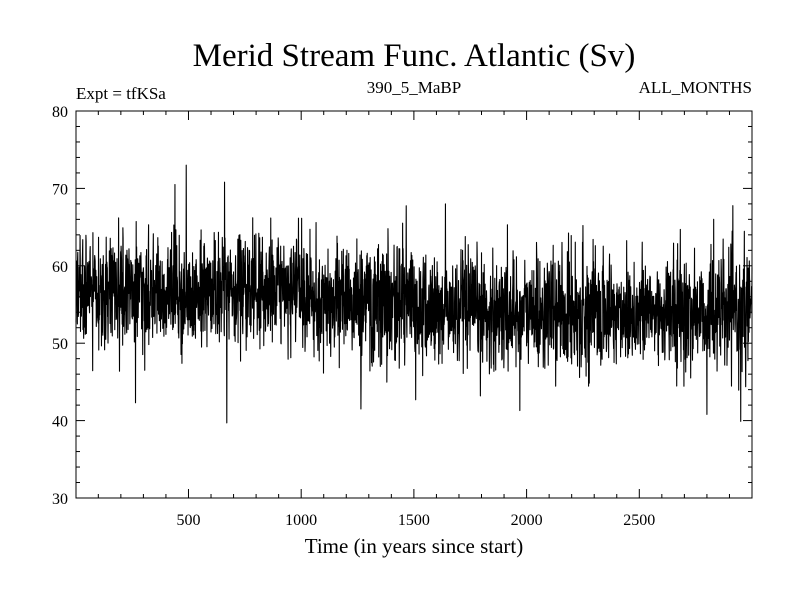 This screenshot has height=600, width=800. What do you see at coordinates (527, 520) in the screenshot?
I see `x-tick-label: 2000` at bounding box center [527, 520].